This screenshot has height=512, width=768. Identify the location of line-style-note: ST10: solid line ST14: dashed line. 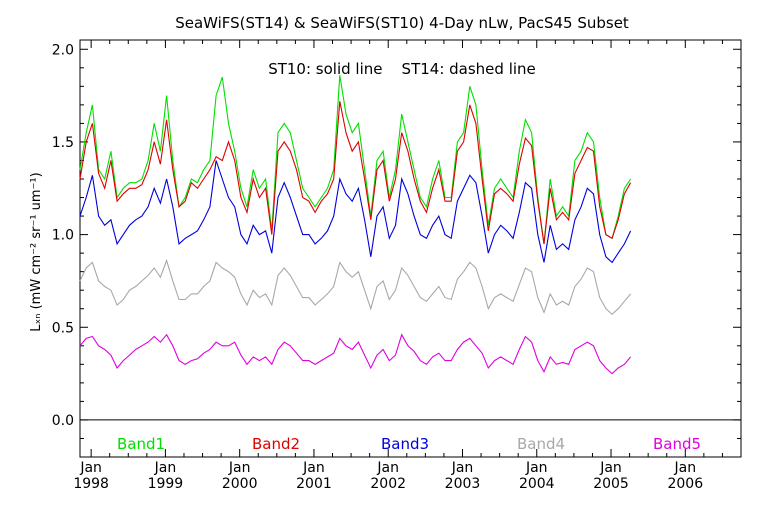
(402, 69).